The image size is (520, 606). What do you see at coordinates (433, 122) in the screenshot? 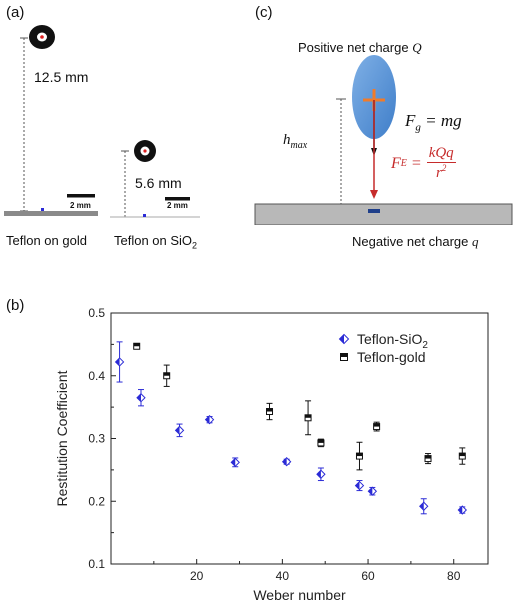
I see `gravity-formula: Fg = mg` at bounding box center [433, 122].